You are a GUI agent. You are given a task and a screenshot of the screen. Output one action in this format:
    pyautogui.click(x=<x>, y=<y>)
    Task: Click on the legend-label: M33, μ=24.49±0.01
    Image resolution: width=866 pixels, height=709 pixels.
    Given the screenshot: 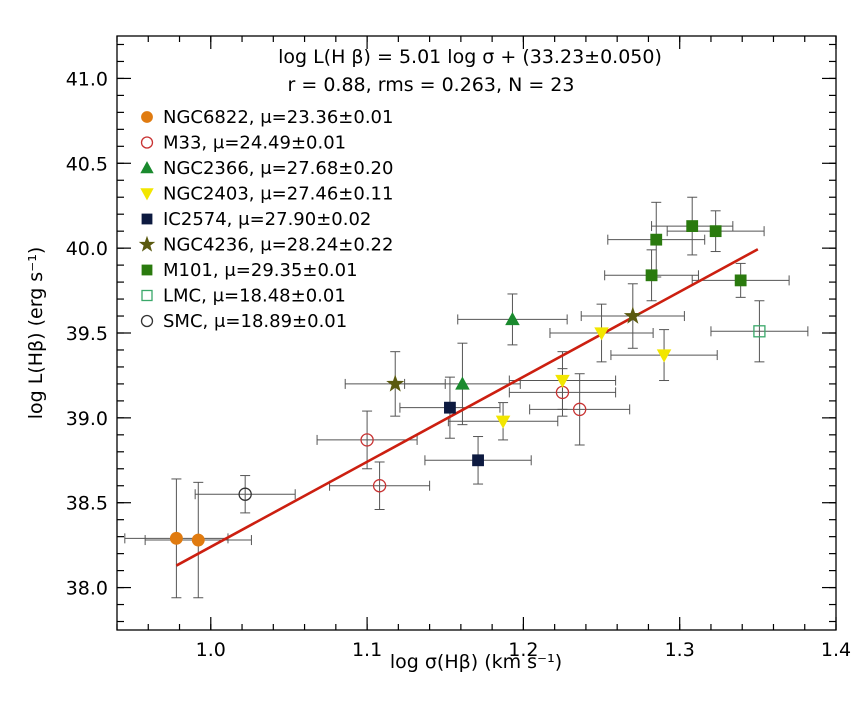 What is the action you would take?
    pyautogui.click(x=254, y=143)
    